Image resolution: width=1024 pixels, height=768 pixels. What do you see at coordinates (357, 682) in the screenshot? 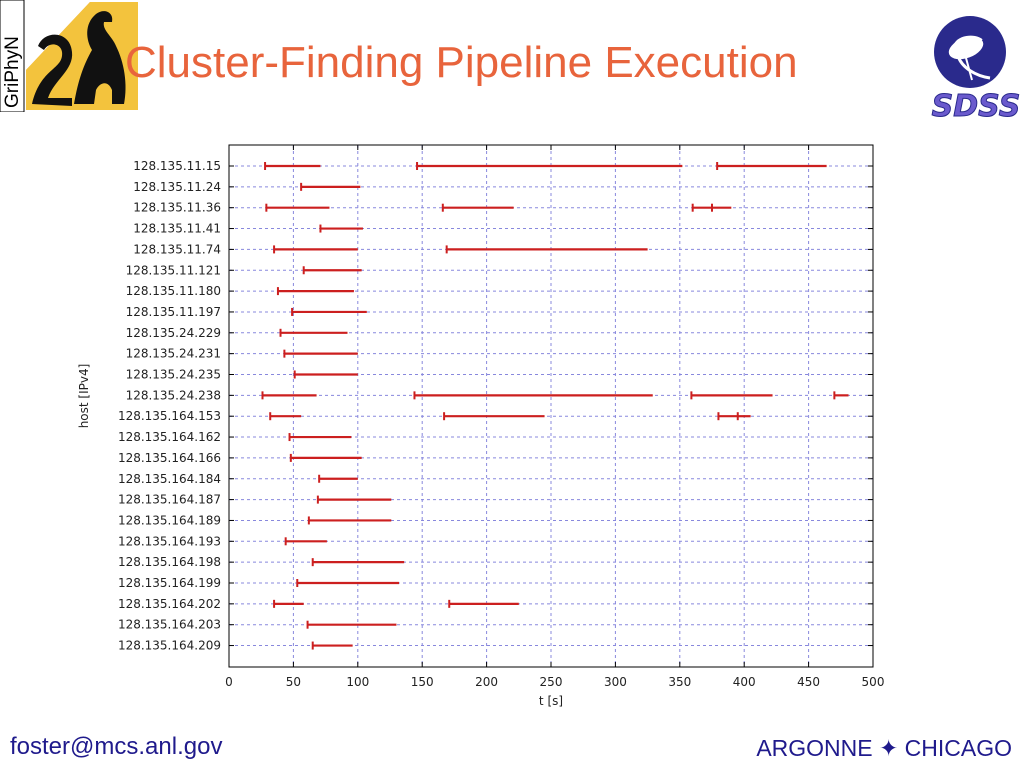
I see `x-tick-label: 100` at bounding box center [357, 682].